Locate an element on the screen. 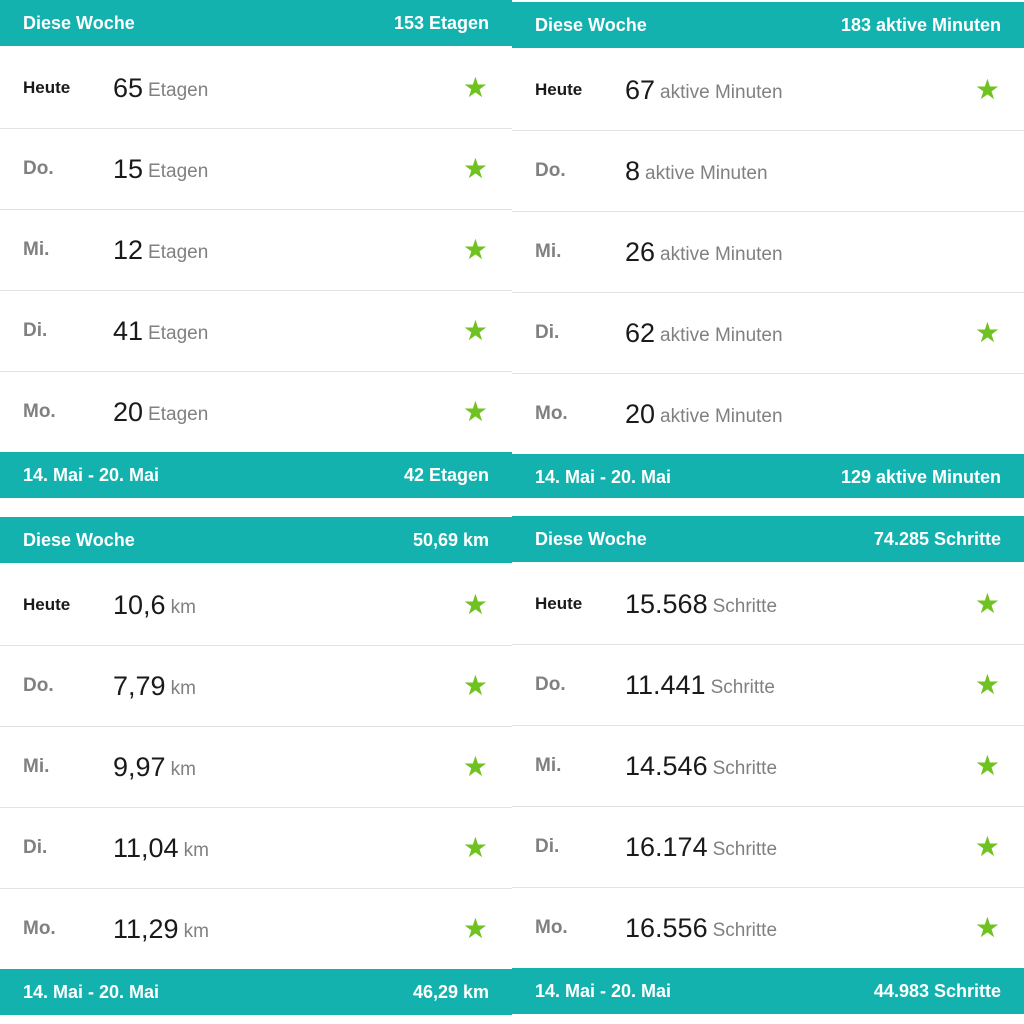 The image size is (1024, 1024). day-value: 65 Etagen is located at coordinates (160, 88).